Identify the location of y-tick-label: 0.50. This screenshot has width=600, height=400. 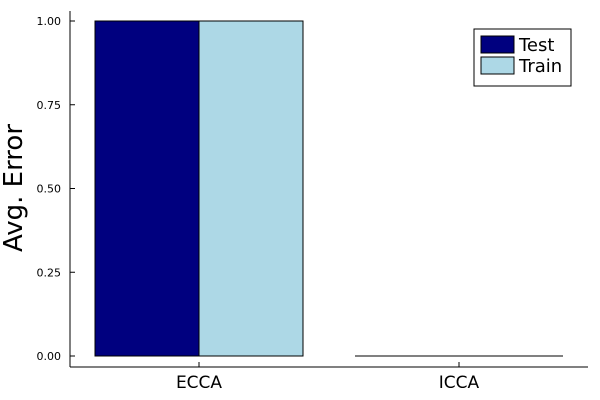
(49, 189).